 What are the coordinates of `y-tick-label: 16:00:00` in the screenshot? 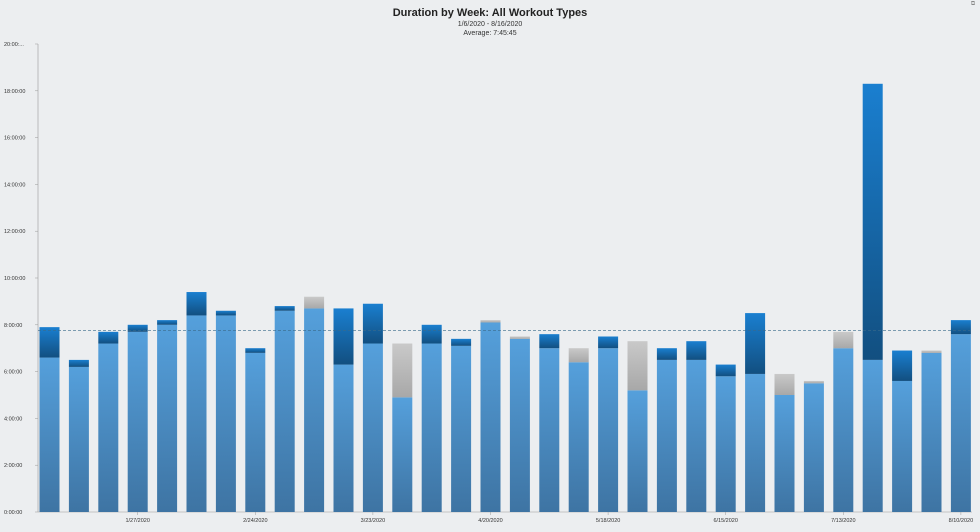 It's located at (14, 139).